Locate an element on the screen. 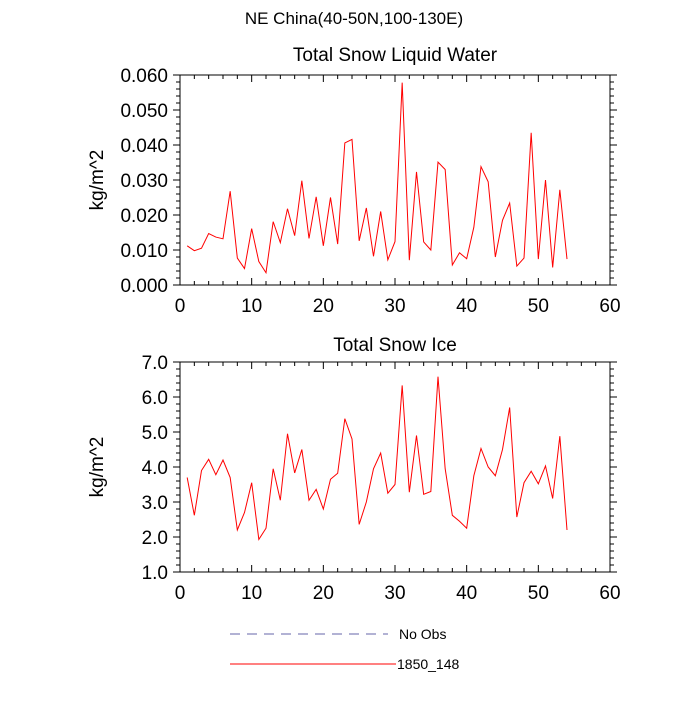 The width and height of the screenshot is (700, 705). ice-y-tick-label: 2.0 is located at coordinates (155, 538).